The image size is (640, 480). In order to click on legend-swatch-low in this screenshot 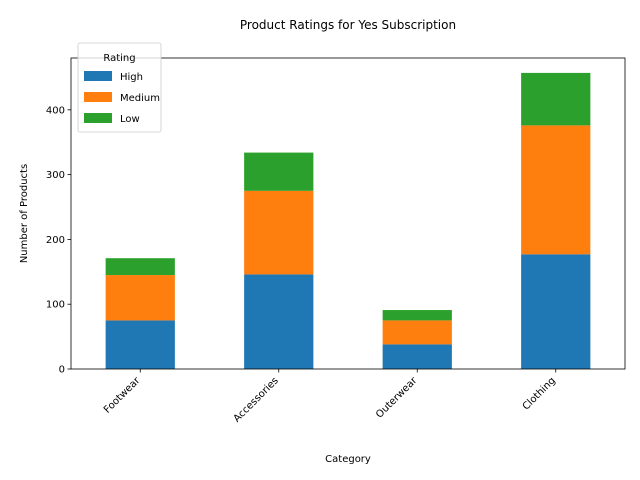, I will do `click(98, 118)`.